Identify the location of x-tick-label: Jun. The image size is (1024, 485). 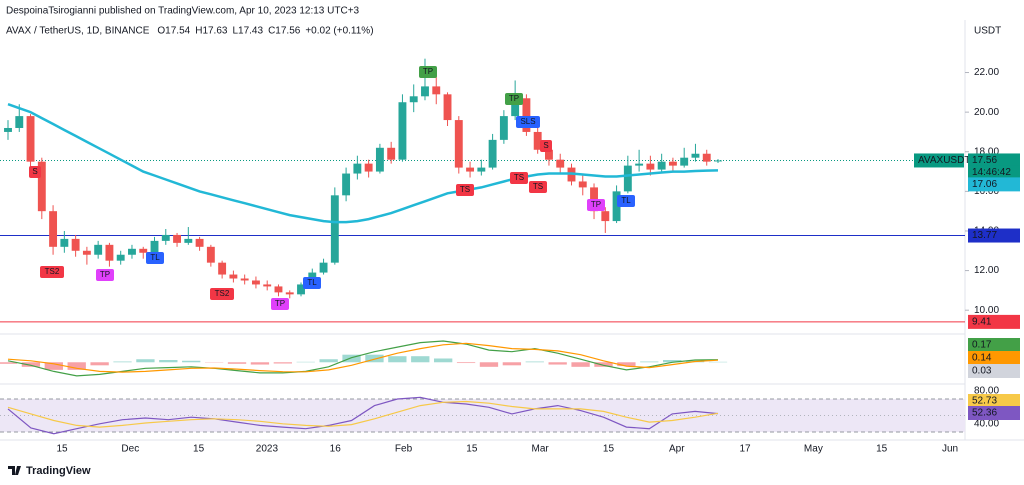
(950, 449).